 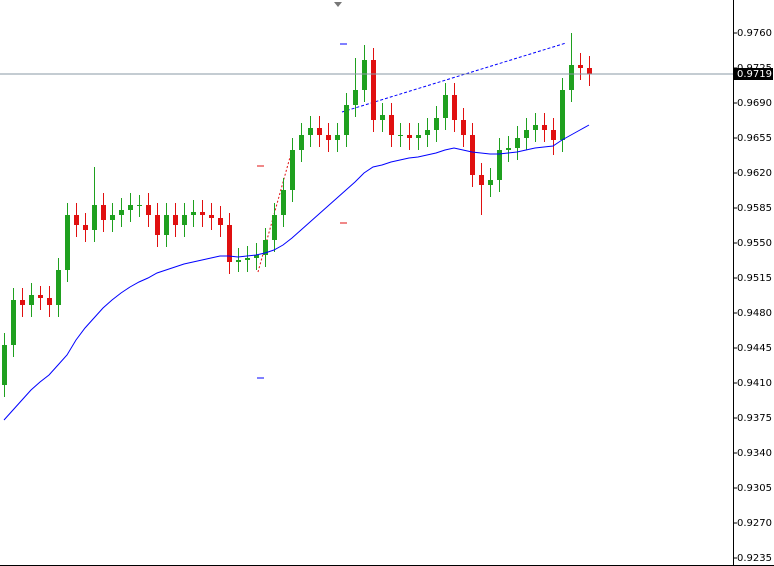 I want to click on trend-line, so click(x=454, y=77).